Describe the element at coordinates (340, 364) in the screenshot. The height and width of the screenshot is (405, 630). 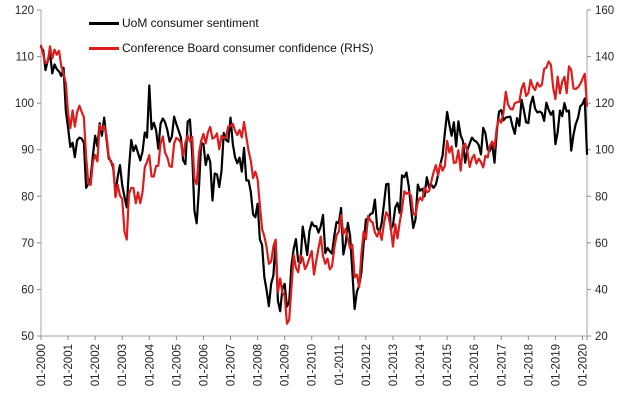
I see `x-axis-tick-label: 01-2011` at that location.